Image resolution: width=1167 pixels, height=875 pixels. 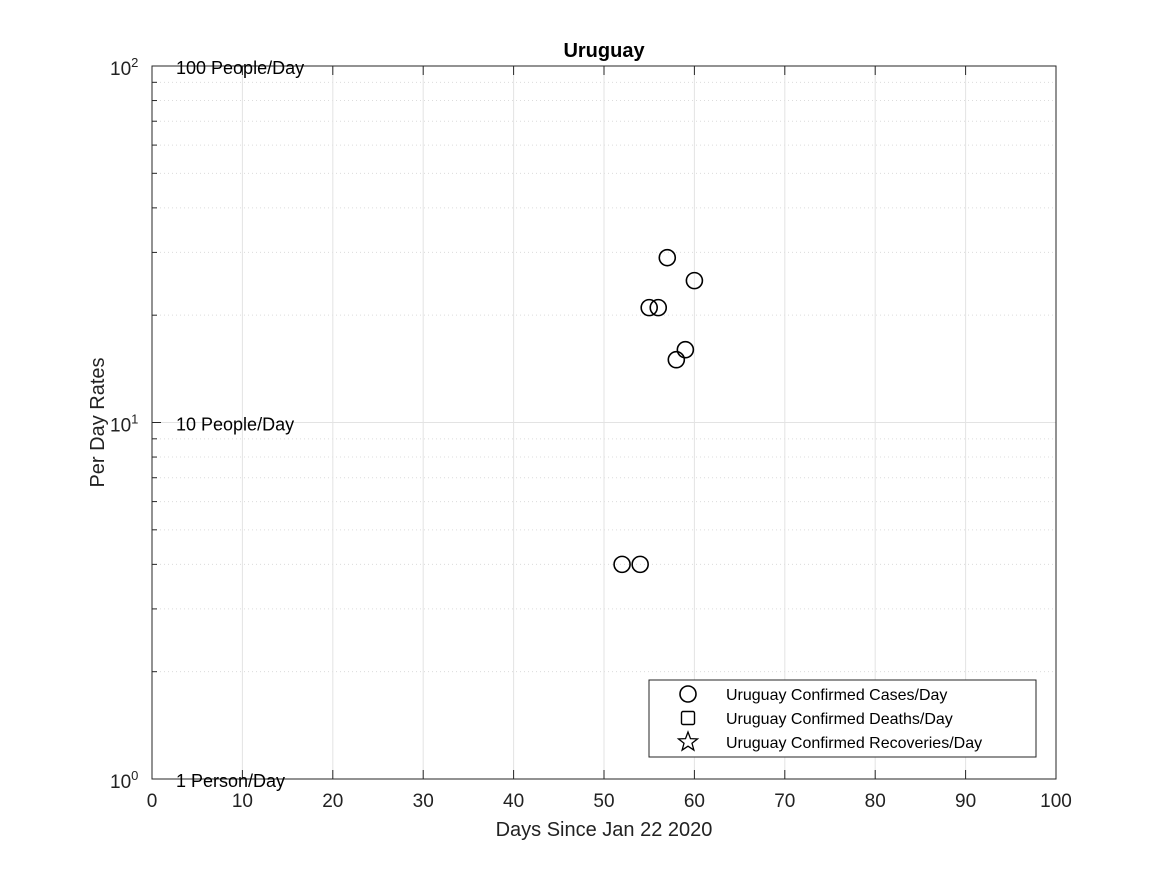 What do you see at coordinates (965, 801) in the screenshot?
I see `x-tick-label: 90` at bounding box center [965, 801].